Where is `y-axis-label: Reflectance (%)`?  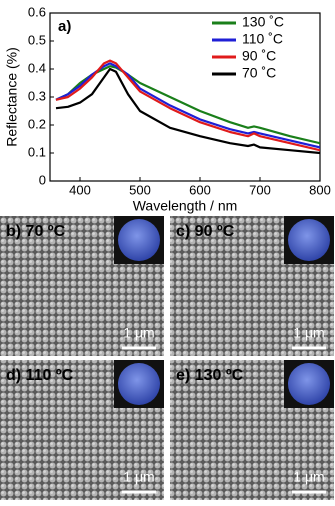 y-axis-label: Reflectance (%) is located at coordinates (12, 97).